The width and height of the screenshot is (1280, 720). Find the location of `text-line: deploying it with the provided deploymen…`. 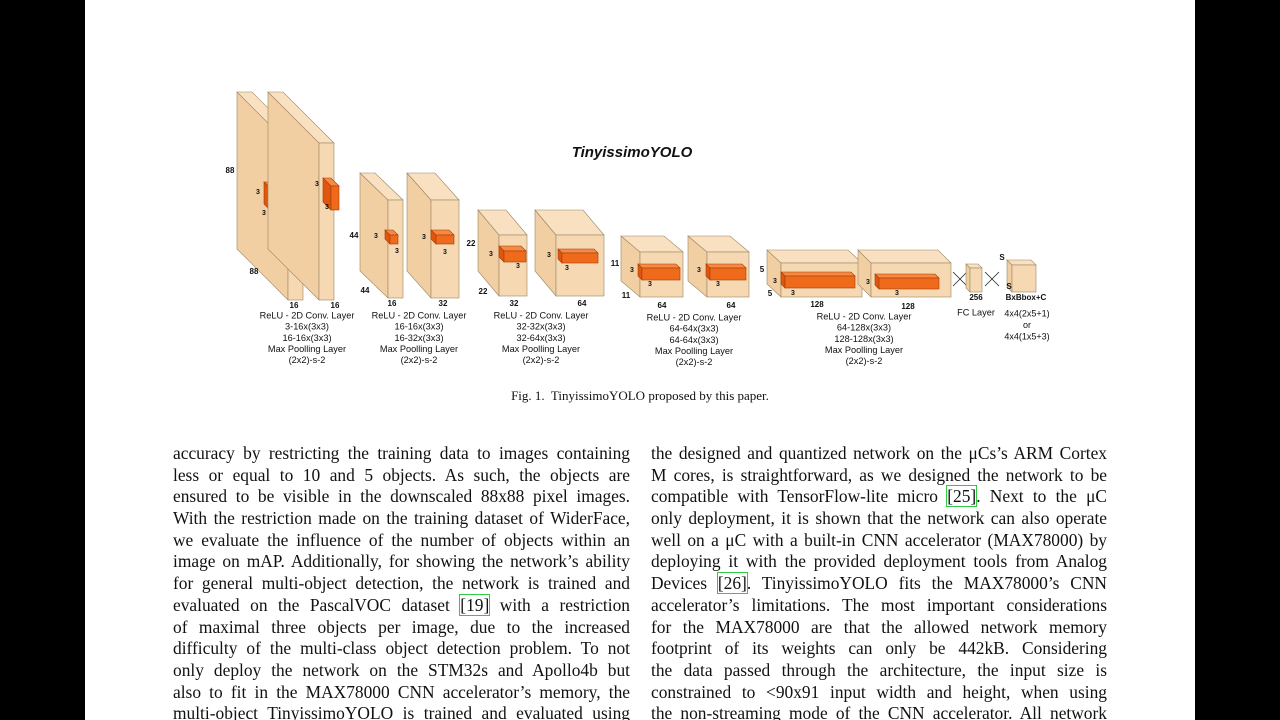

text-line: deploying it with the provided deploymen… is located at coordinates (879, 562).